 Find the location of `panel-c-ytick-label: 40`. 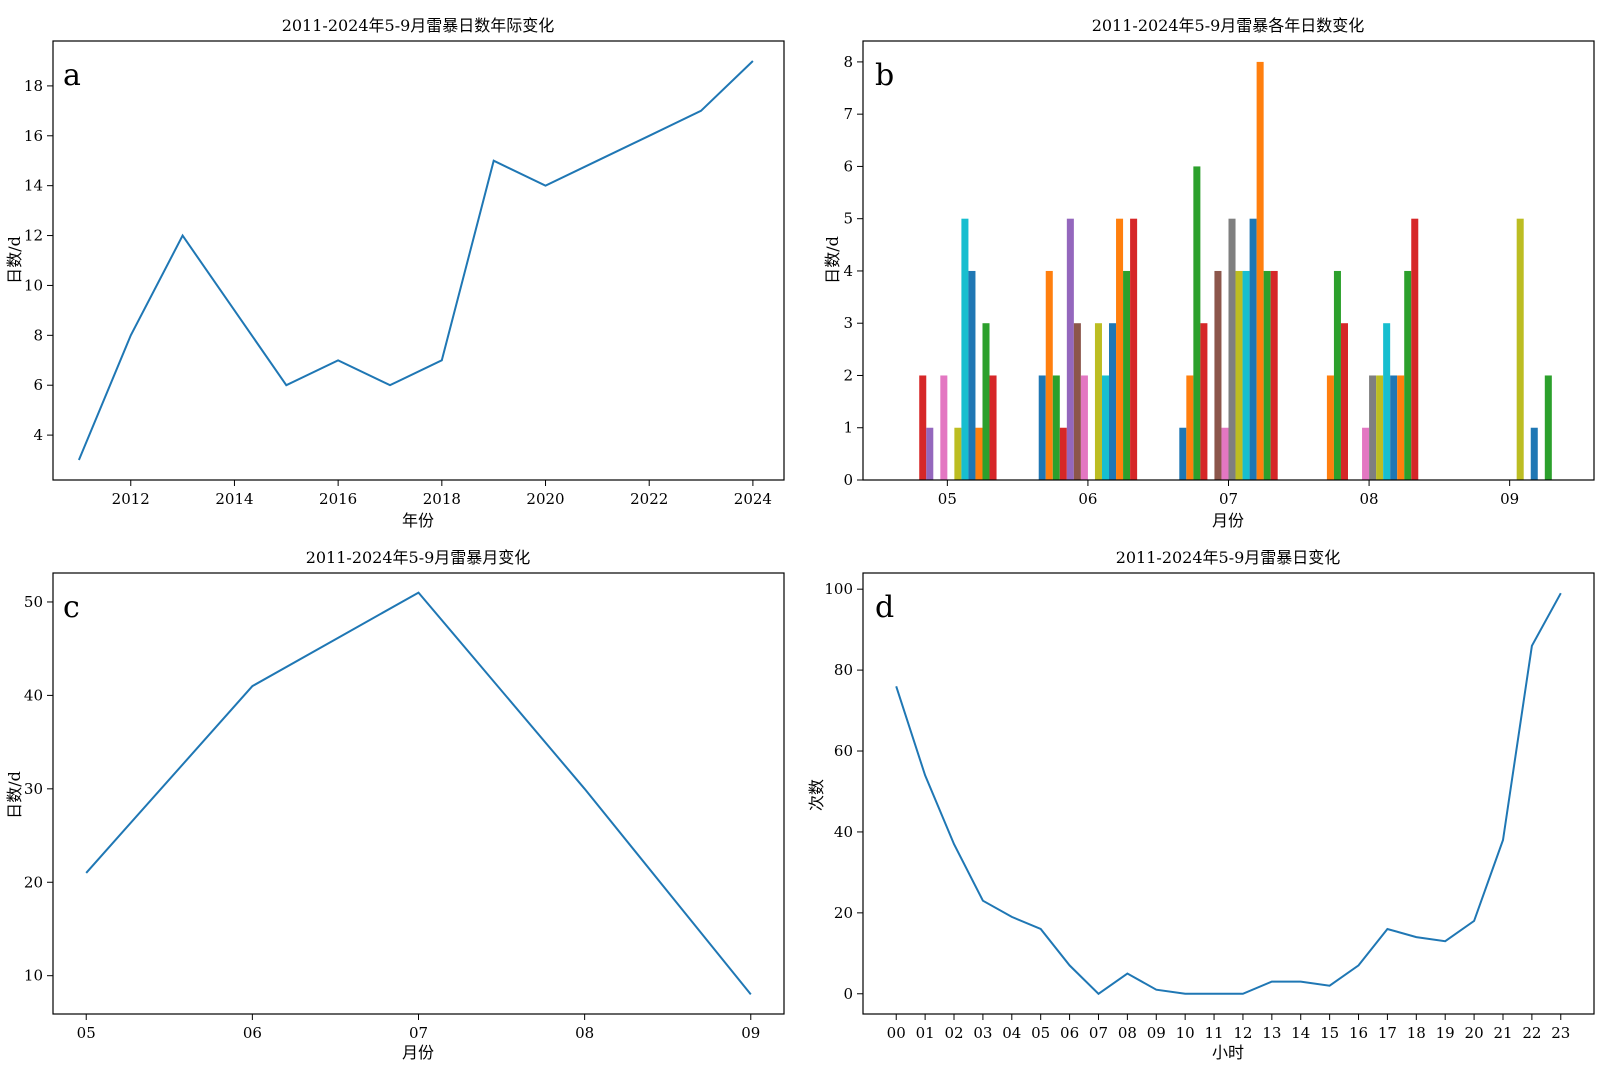

panel-c-ytick-label: 40 is located at coordinates (33, 695).